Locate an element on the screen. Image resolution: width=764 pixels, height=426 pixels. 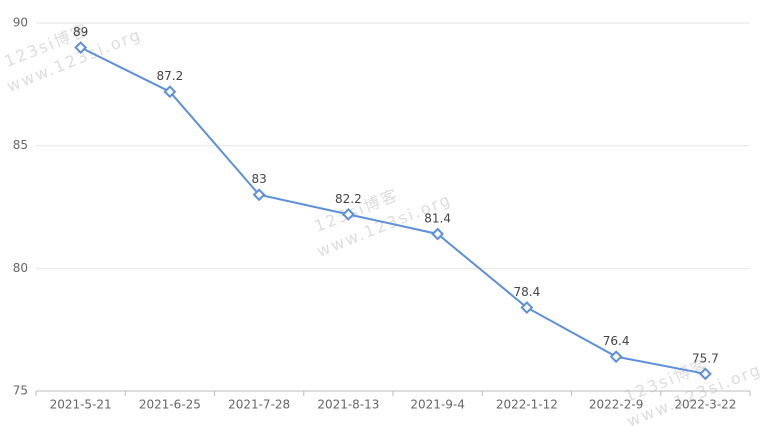
data-label: 81.4 is located at coordinates (437, 218).